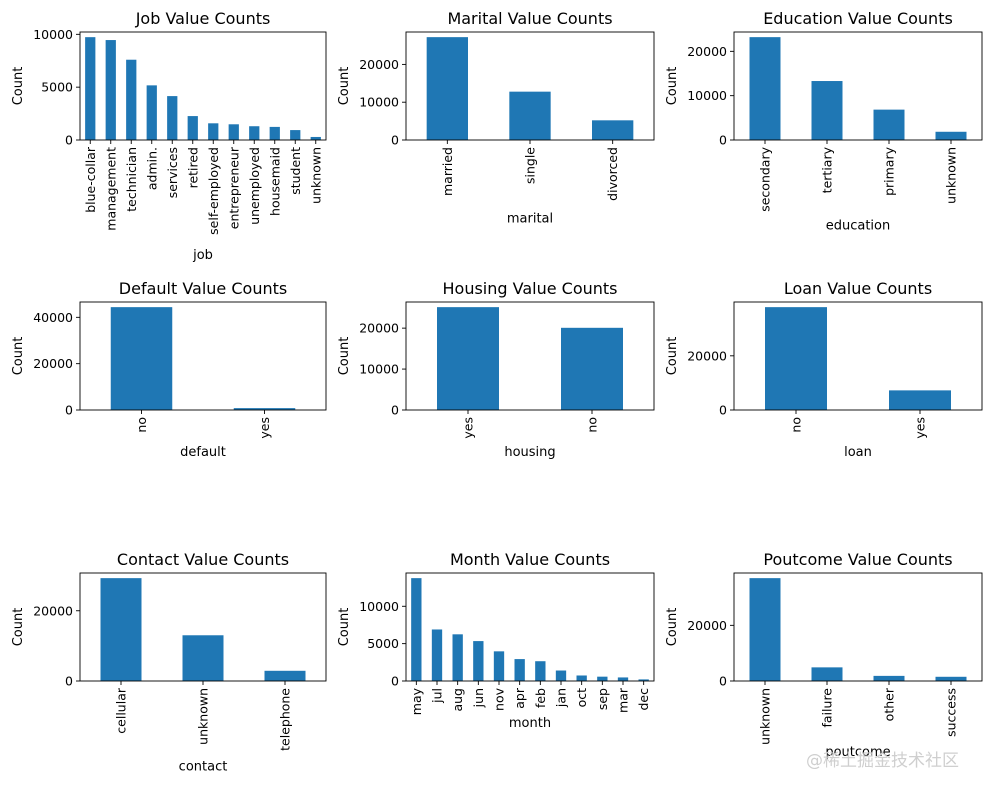 This screenshot has width=989, height=790. I want to click on bar-secondary, so click(765, 88).